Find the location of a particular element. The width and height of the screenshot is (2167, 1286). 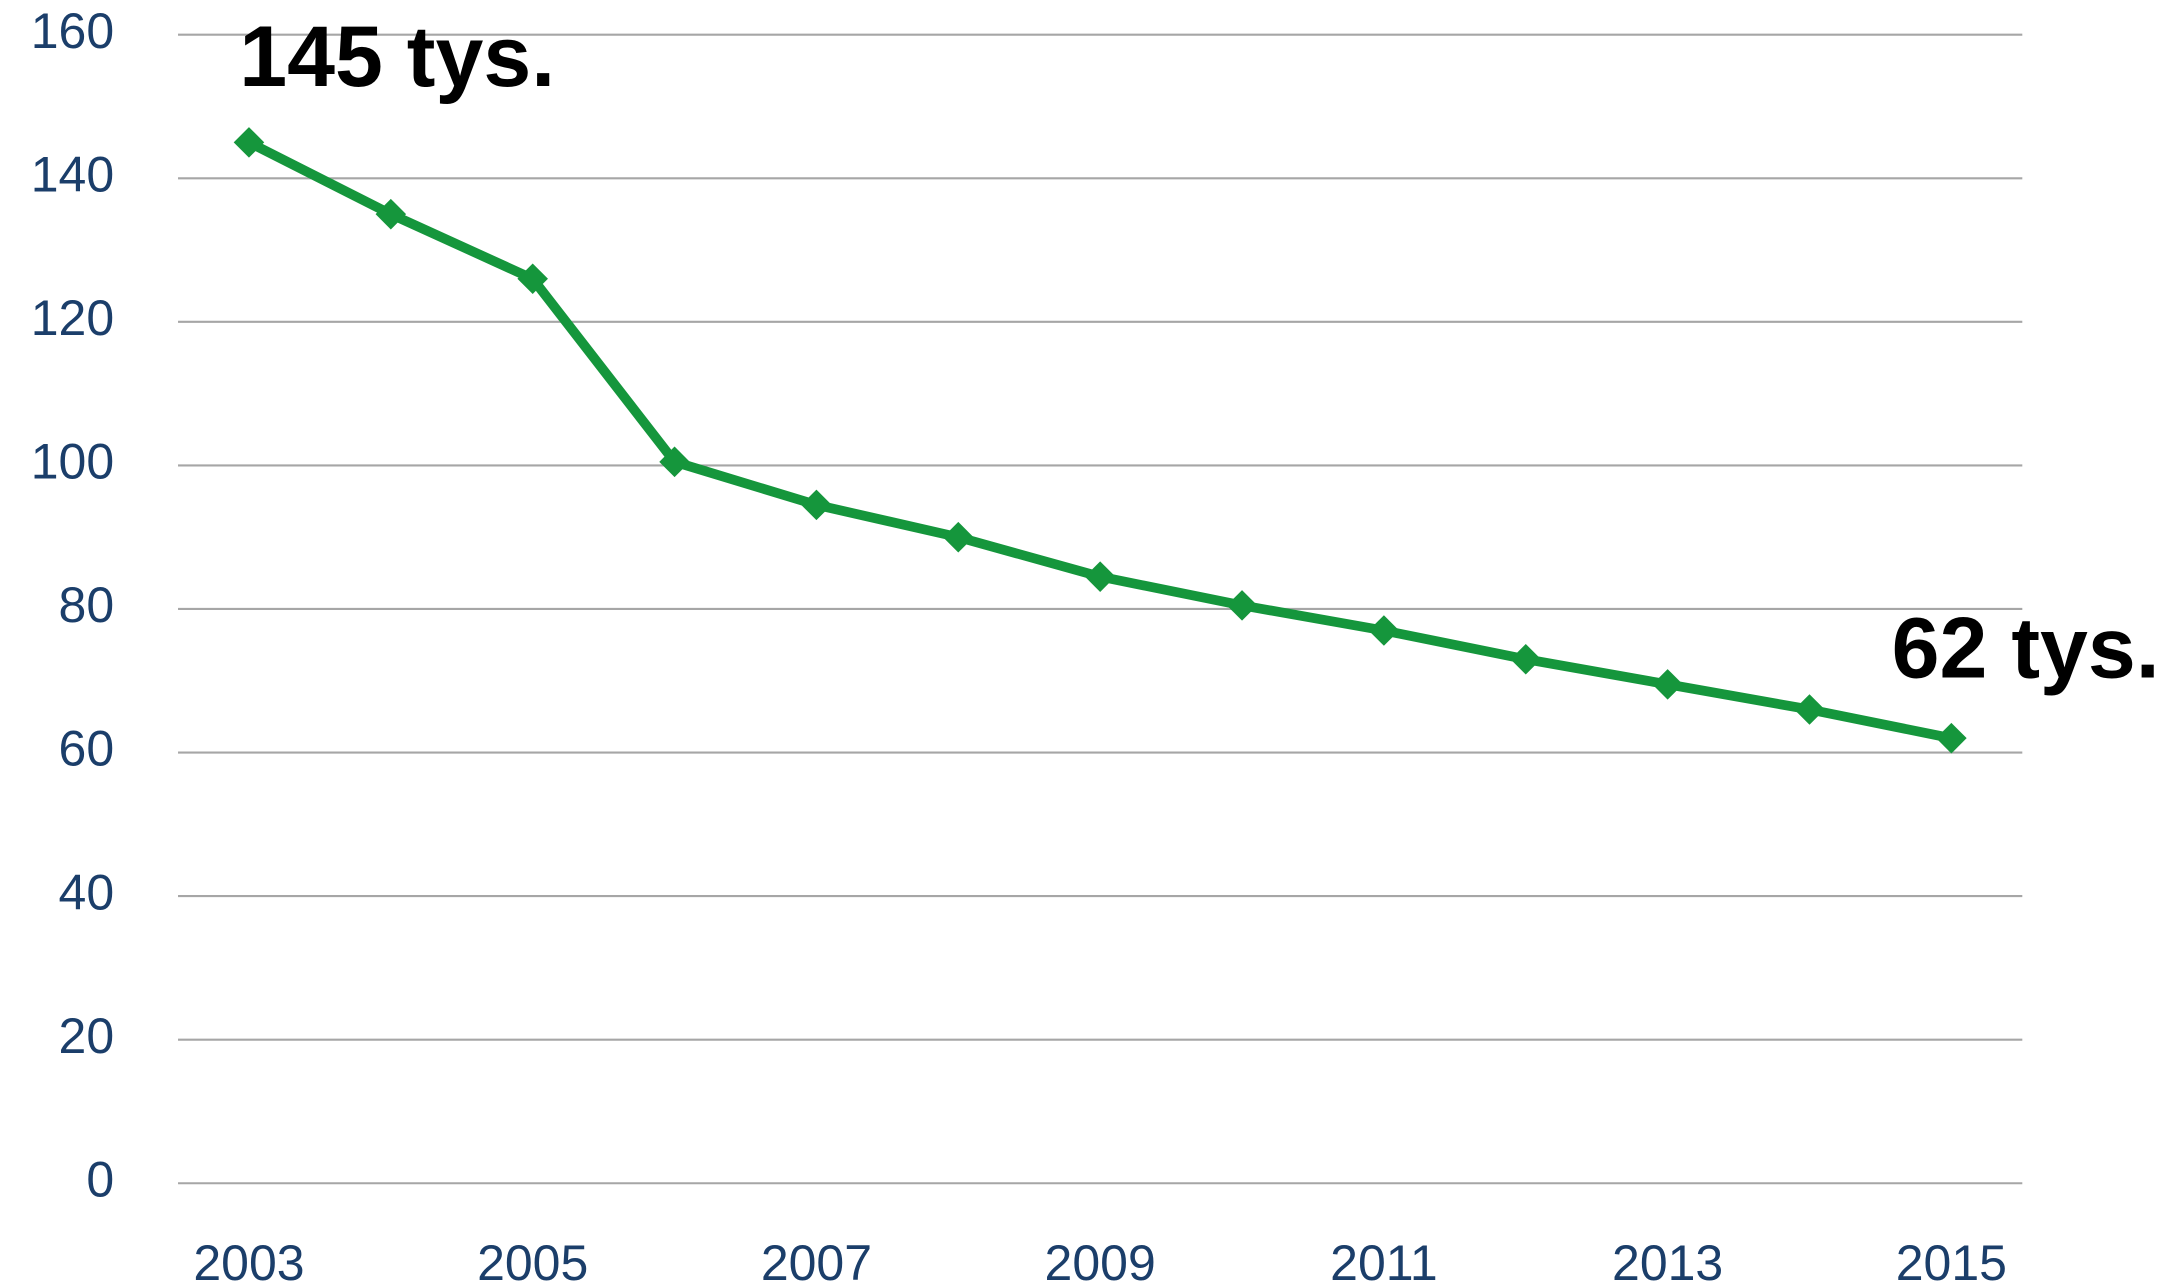

y-tick-label: 100 is located at coordinates (72, 462).